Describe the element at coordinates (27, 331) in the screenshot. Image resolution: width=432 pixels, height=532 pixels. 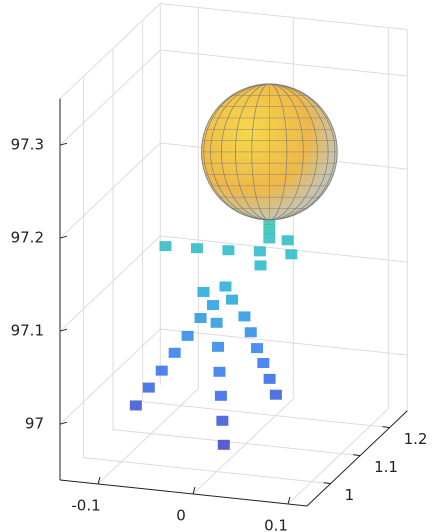
I see `z-tick-label: 97.1` at that location.